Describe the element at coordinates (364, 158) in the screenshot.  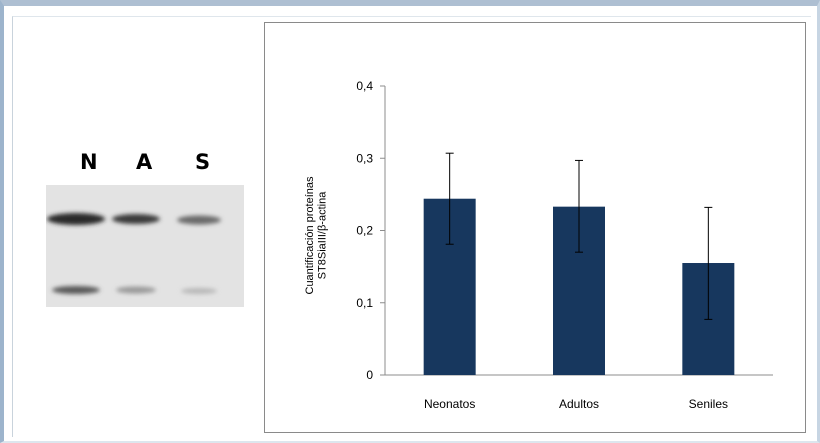
I see `y-tick-label: 0,3` at that location.